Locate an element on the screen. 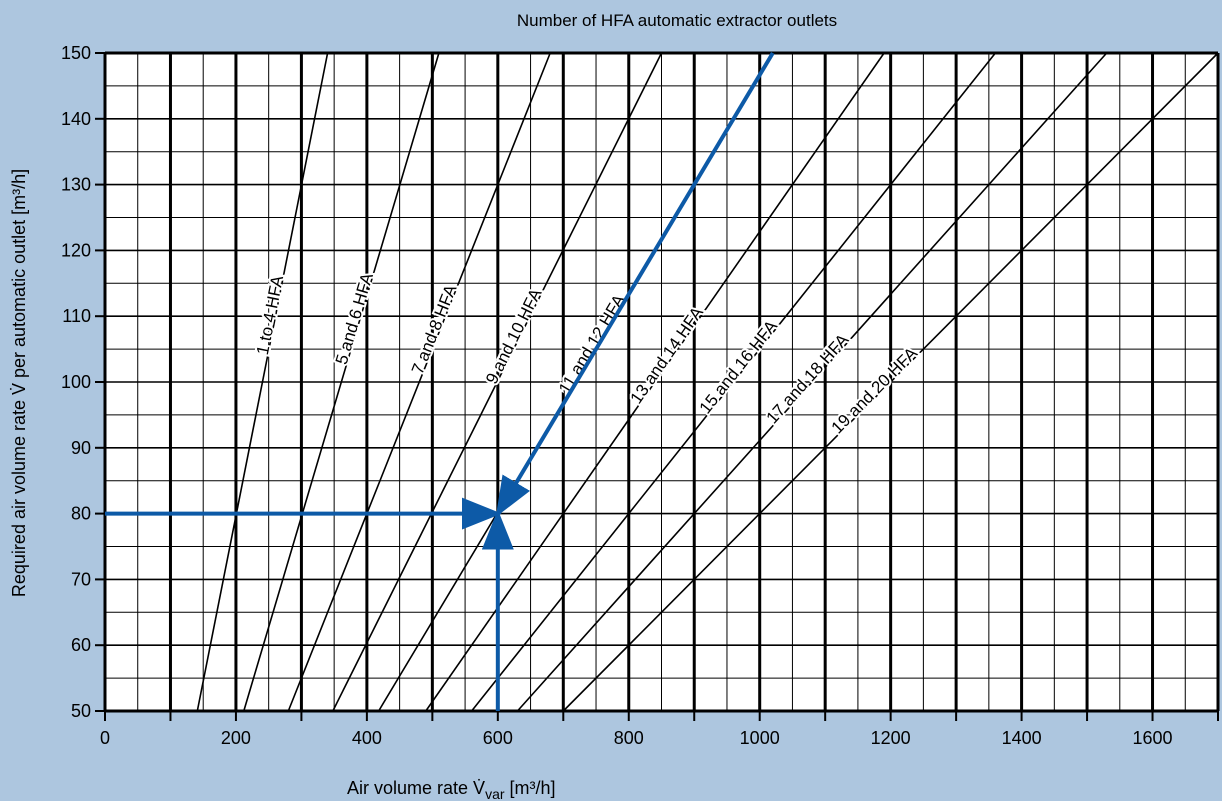 This screenshot has width=1222, height=801. x-tick-label: 200 is located at coordinates (236, 738).